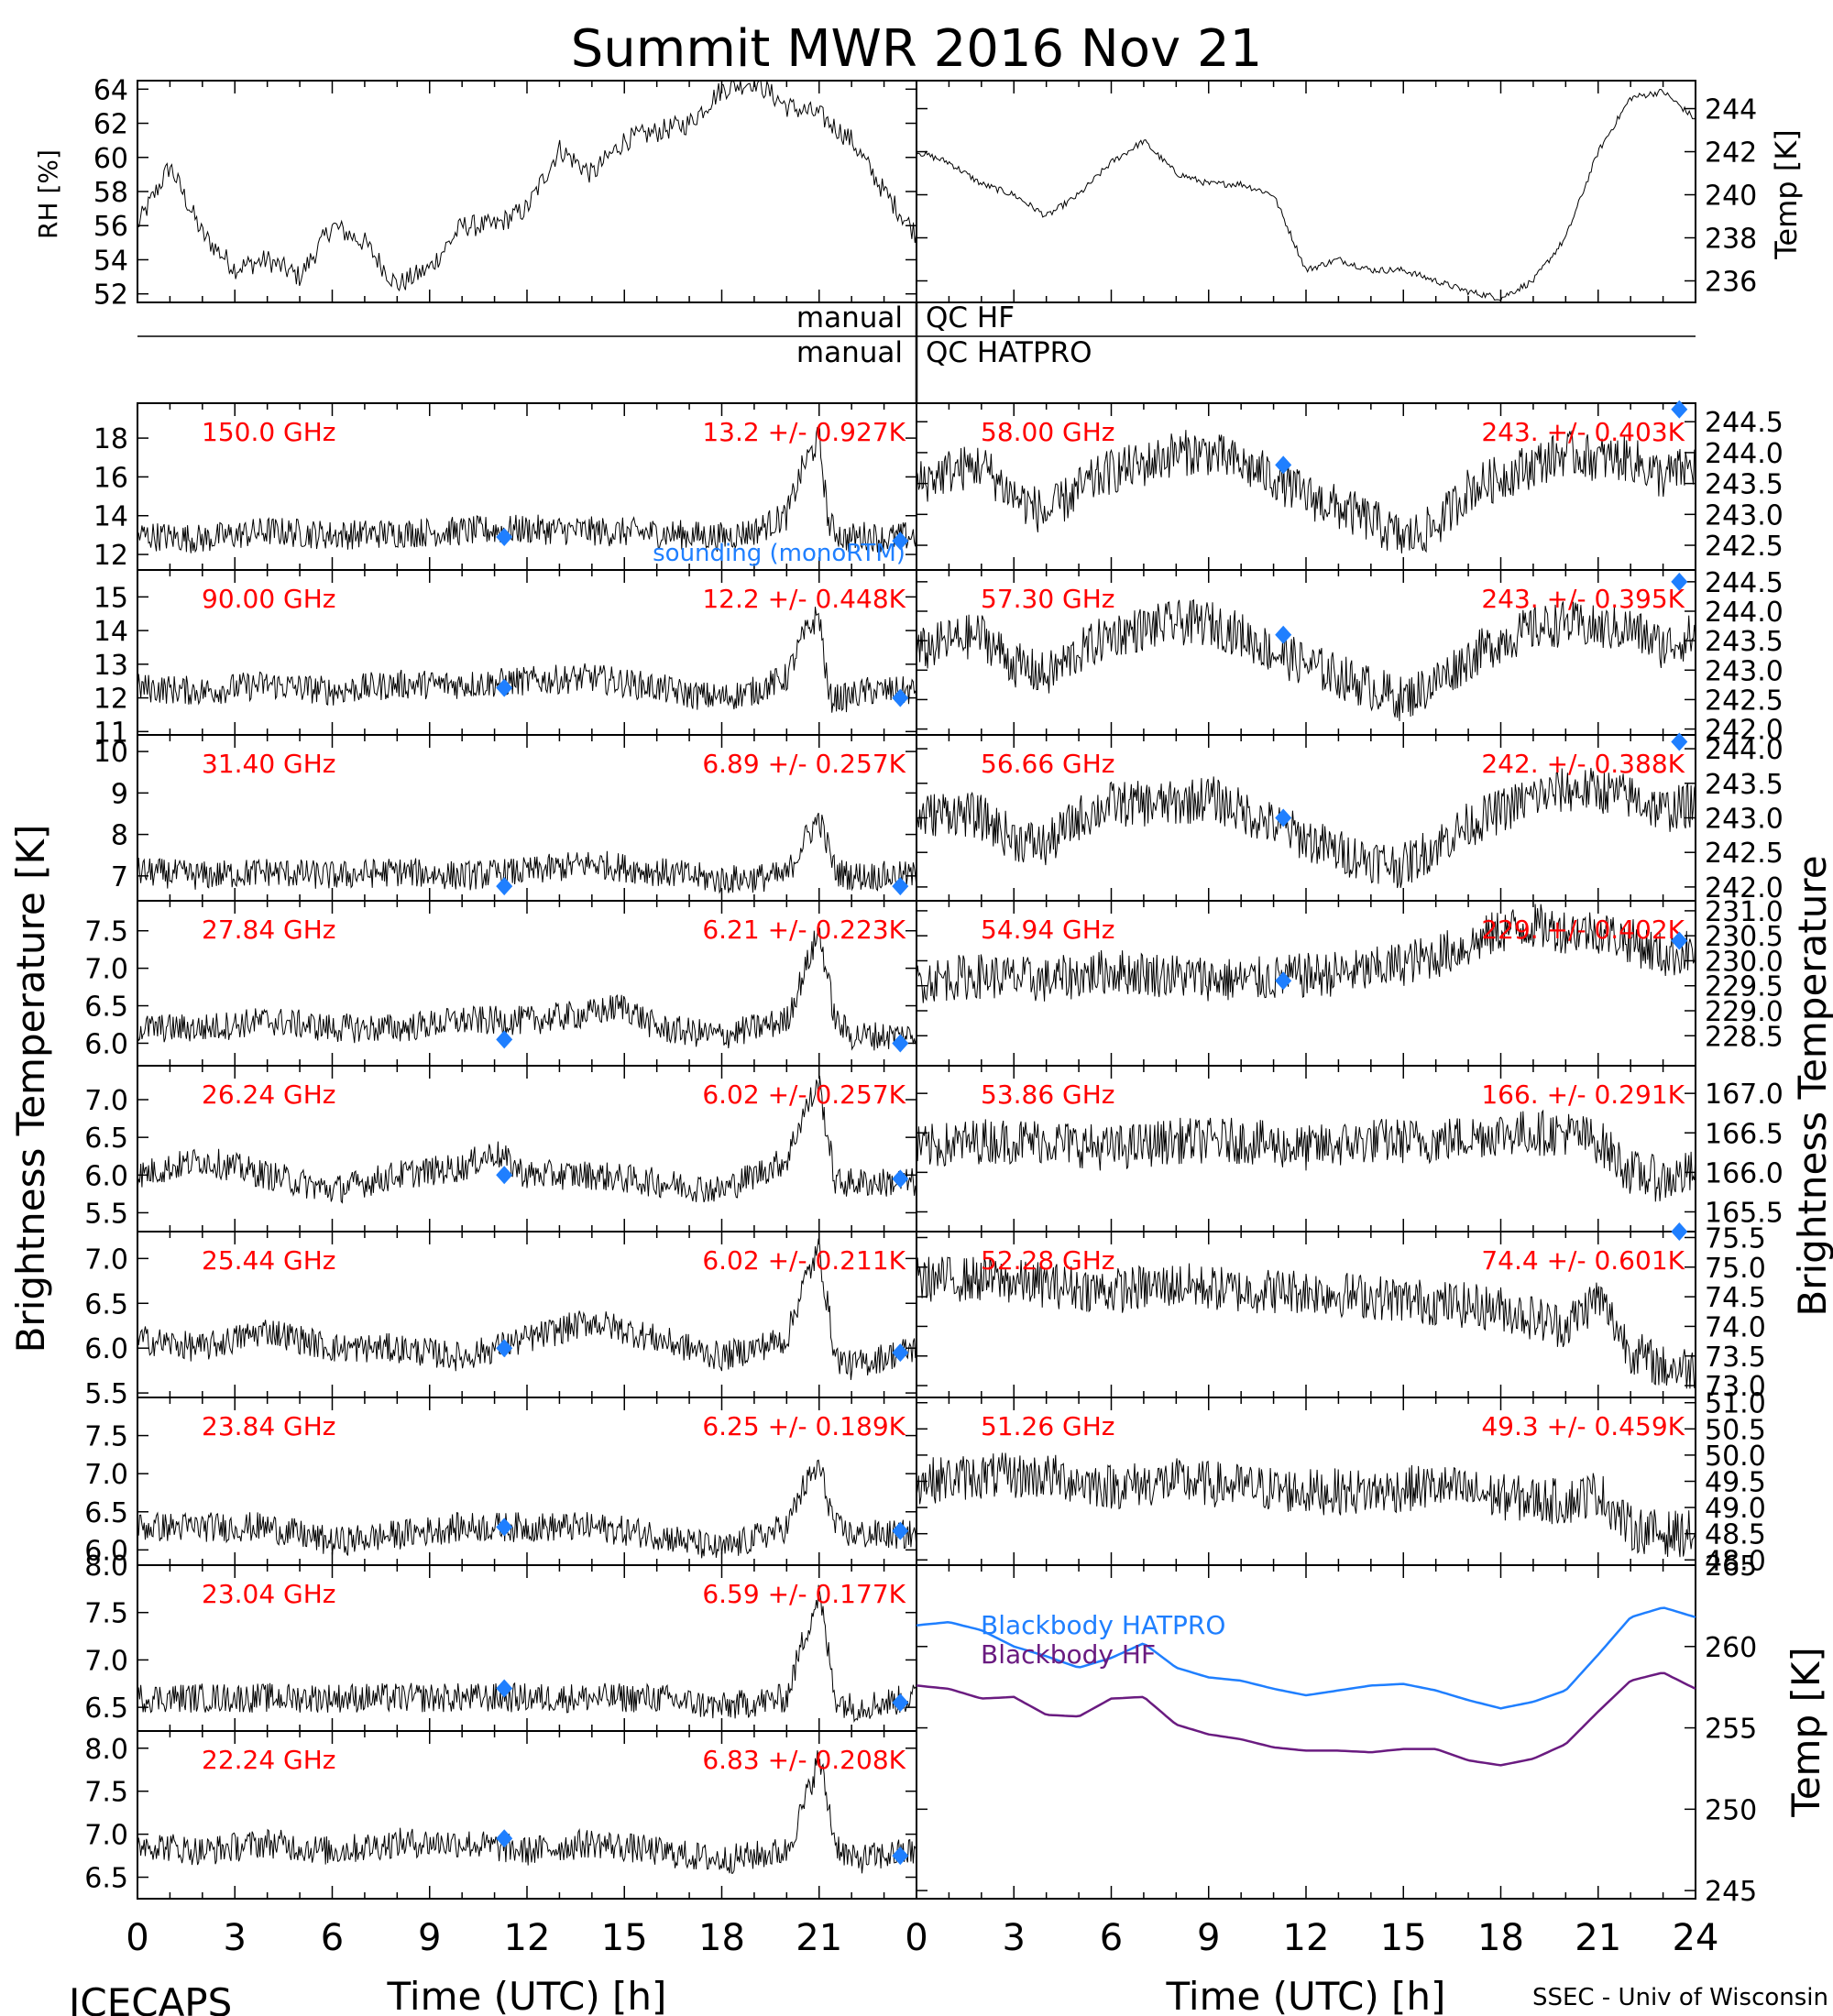 Image resolution: width=1833 pixels, height=2016 pixels. Describe the element at coordinates (106, 1475) in the screenshot. I see `panel-23-84-ytick-label: 7.0` at that location.